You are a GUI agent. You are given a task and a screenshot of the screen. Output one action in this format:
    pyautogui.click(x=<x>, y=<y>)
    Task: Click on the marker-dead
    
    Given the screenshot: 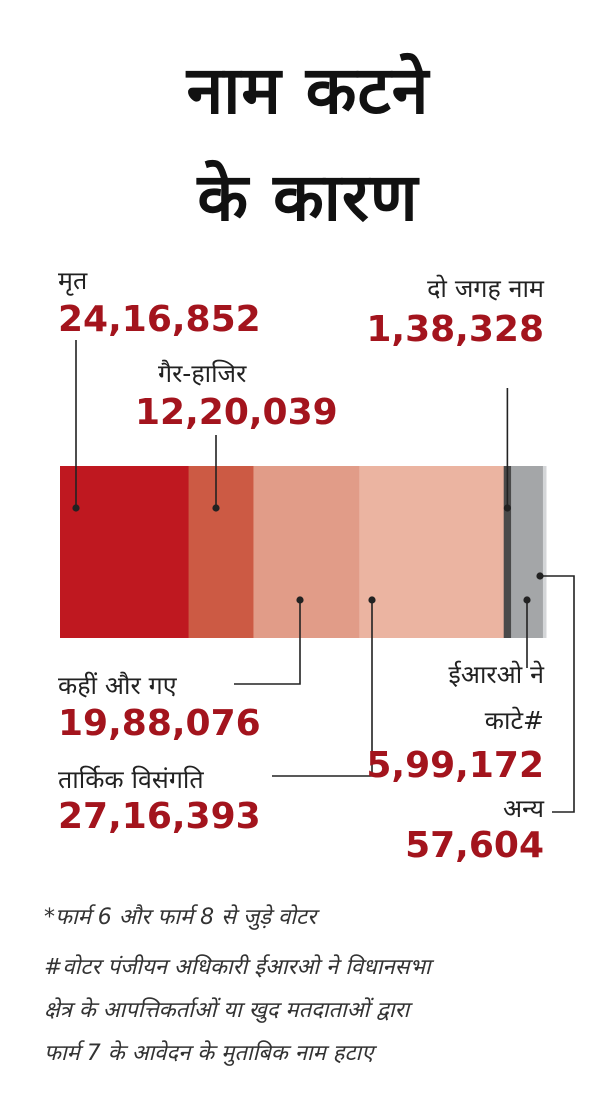 What is the action you would take?
    pyautogui.click(x=76, y=508)
    